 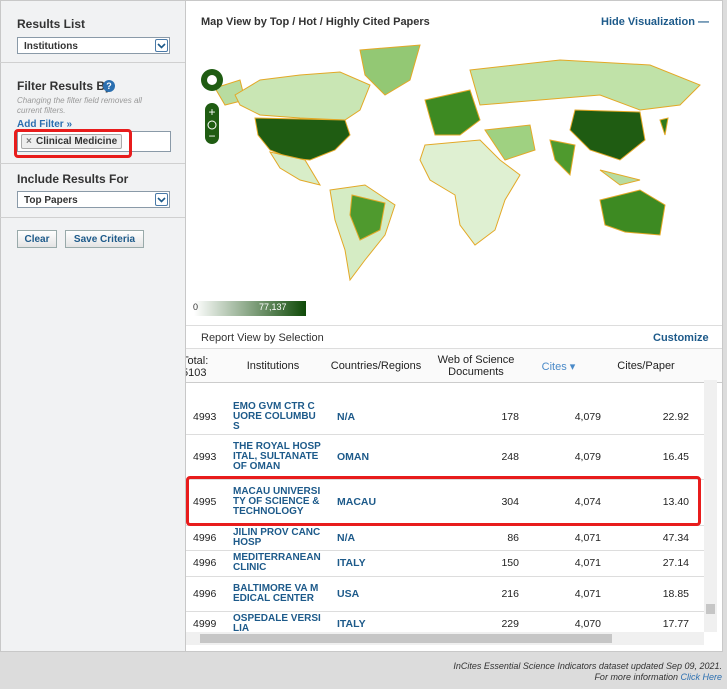 I want to click on zoom-control: + −, so click(x=212, y=106).